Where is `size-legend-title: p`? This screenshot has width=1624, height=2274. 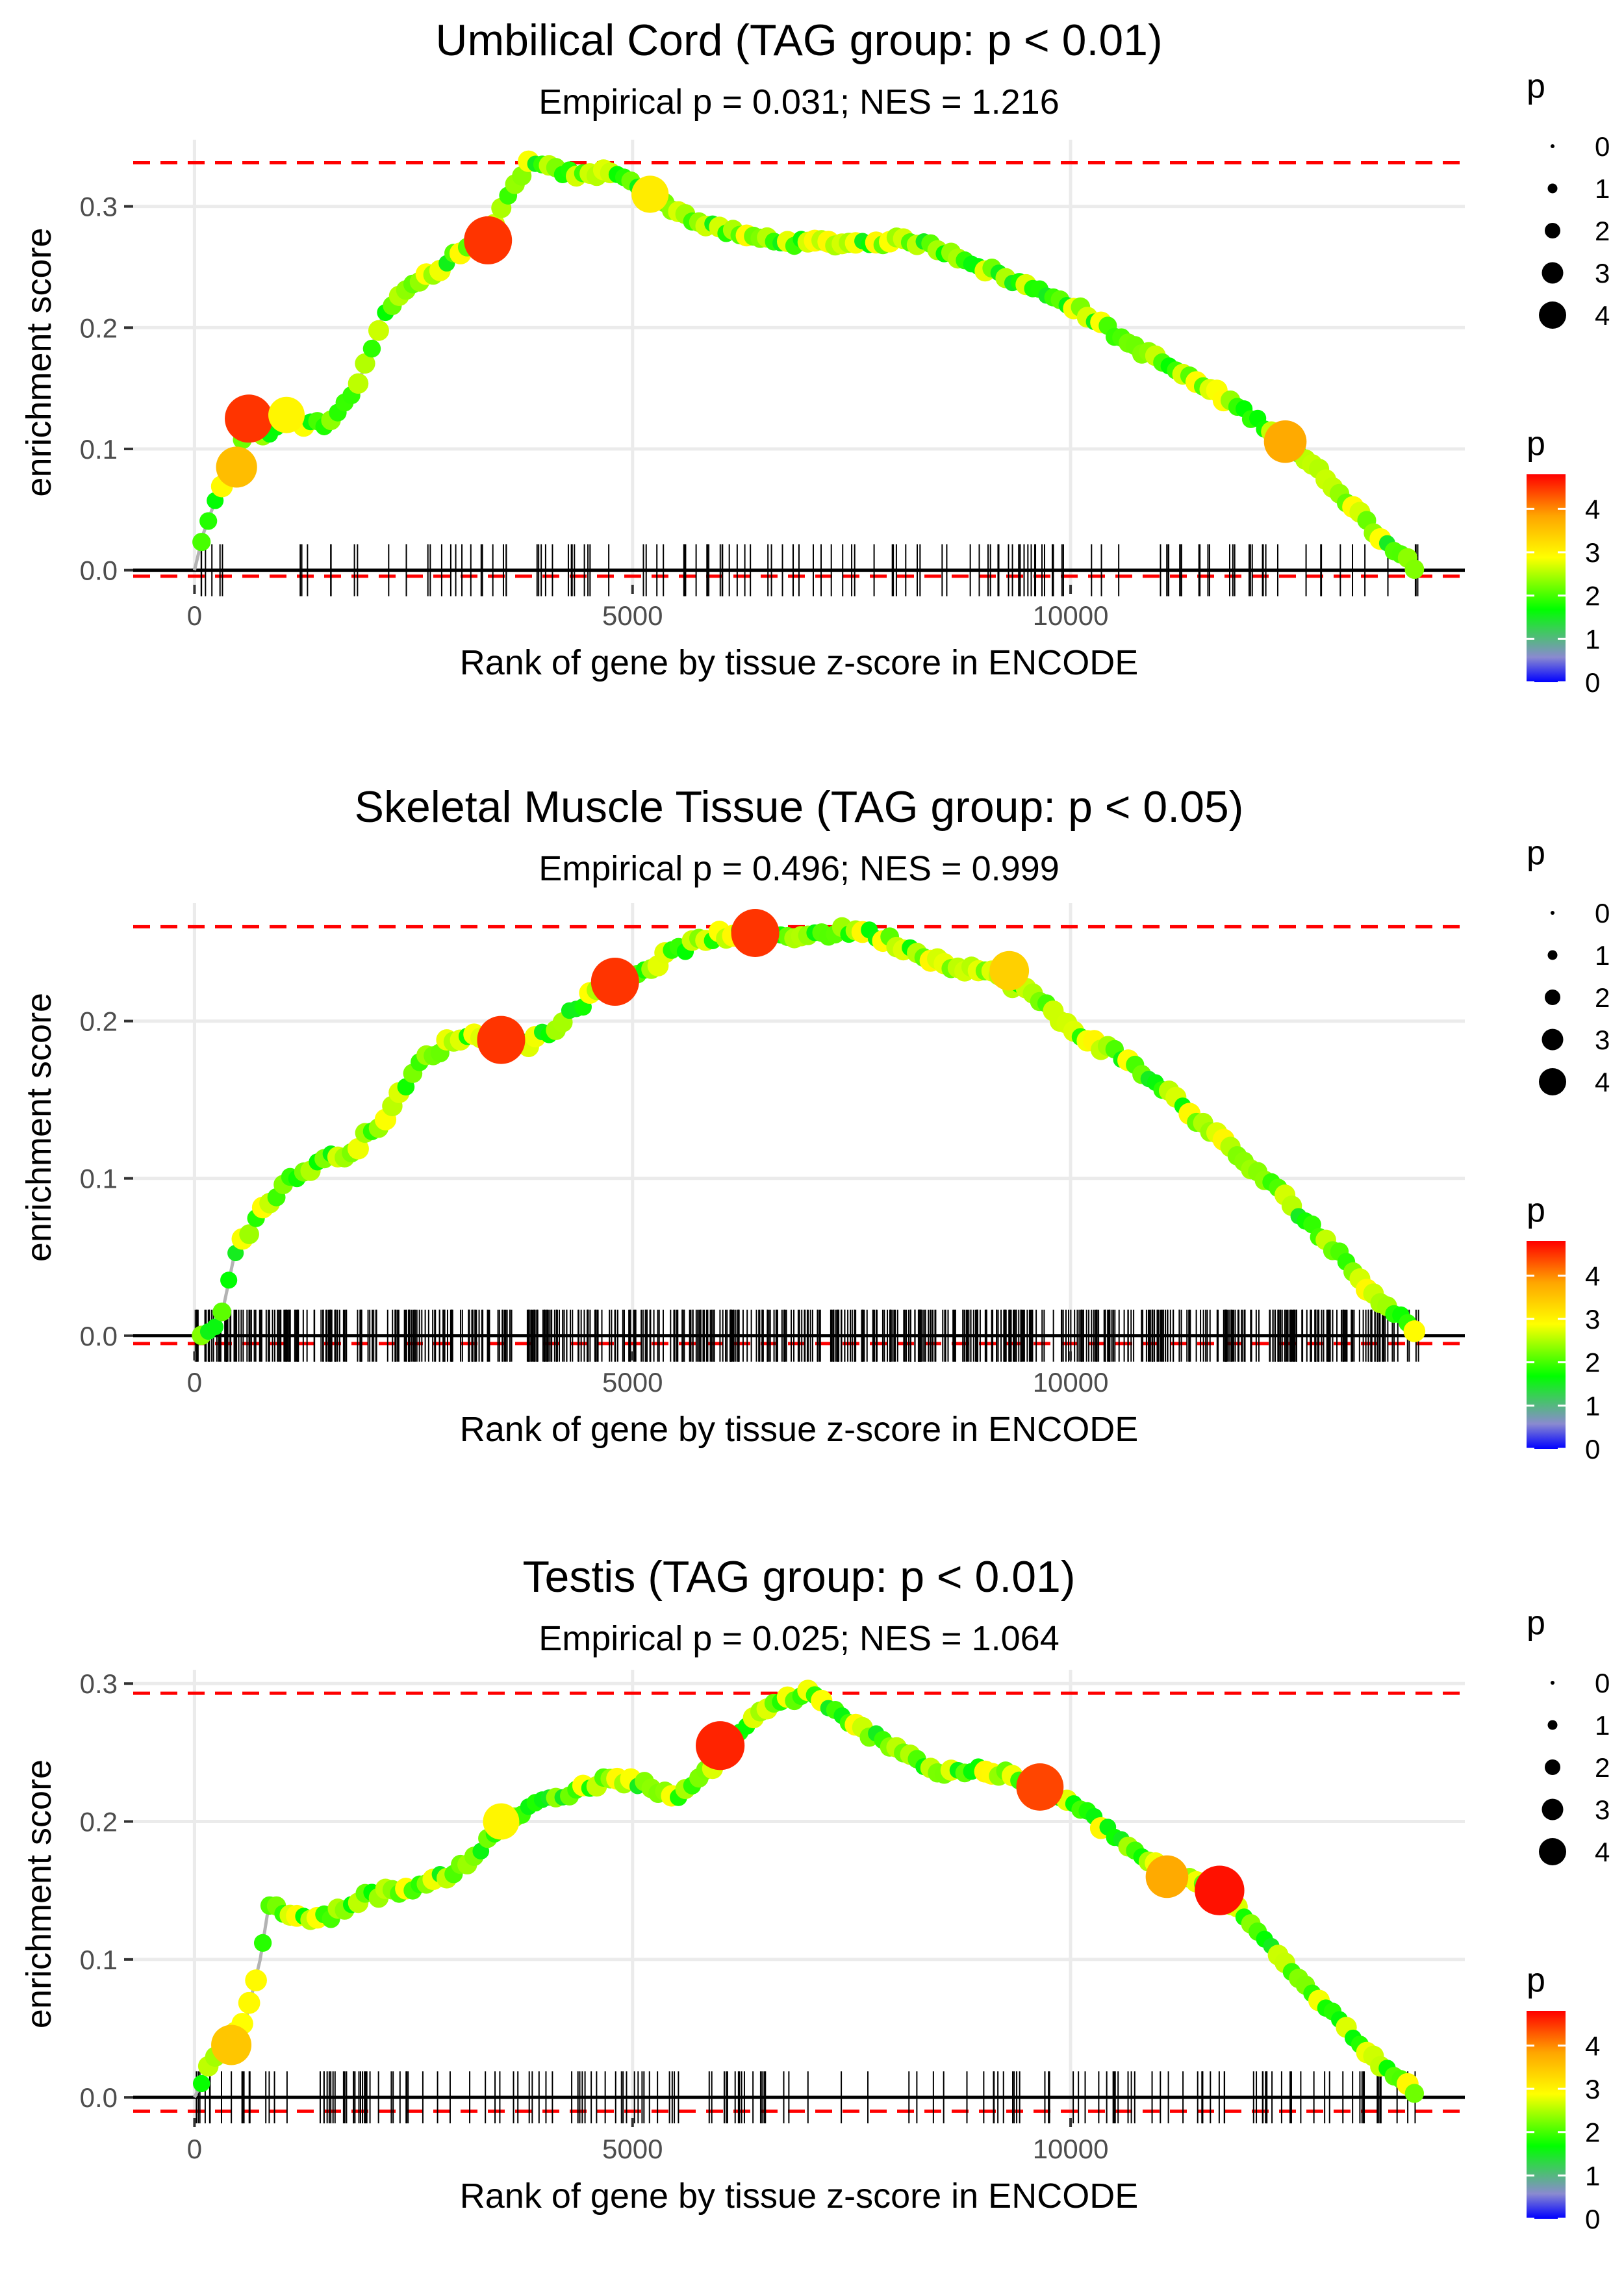 size-legend-title: p is located at coordinates (1536, 86).